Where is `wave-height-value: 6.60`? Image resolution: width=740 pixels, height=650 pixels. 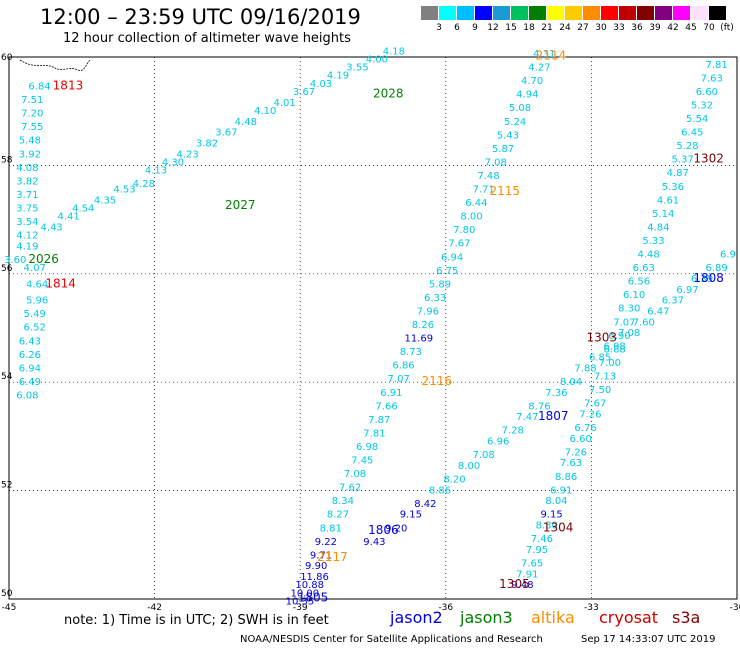 wave-height-value: 6.60 is located at coordinates (707, 92).